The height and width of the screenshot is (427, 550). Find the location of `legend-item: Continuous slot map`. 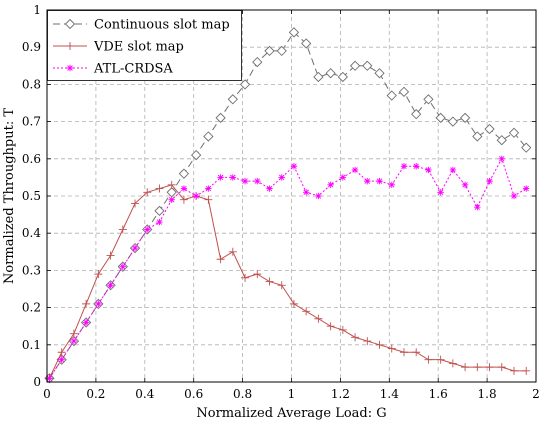

legend-item: Continuous slot map is located at coordinates (141, 25).